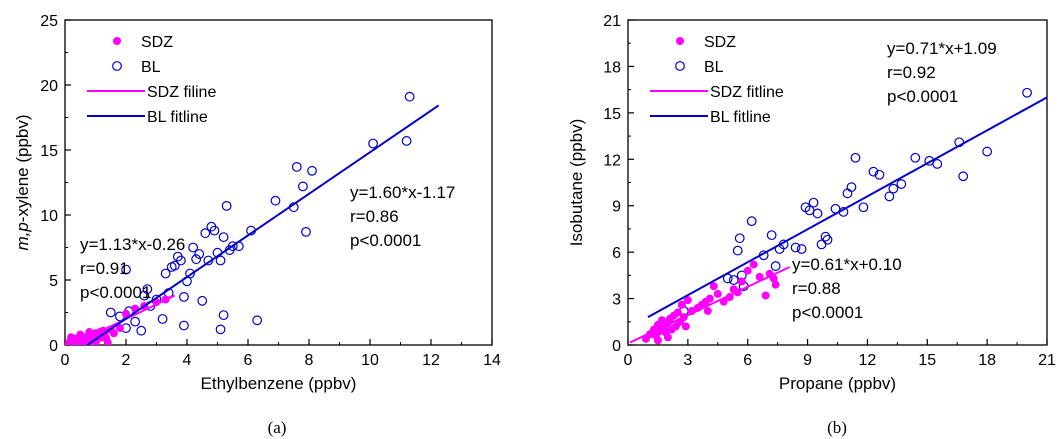 The width and height of the screenshot is (1058, 439). What do you see at coordinates (181, 92) in the screenshot?
I see `legend-label: SDZ filine` at bounding box center [181, 92].